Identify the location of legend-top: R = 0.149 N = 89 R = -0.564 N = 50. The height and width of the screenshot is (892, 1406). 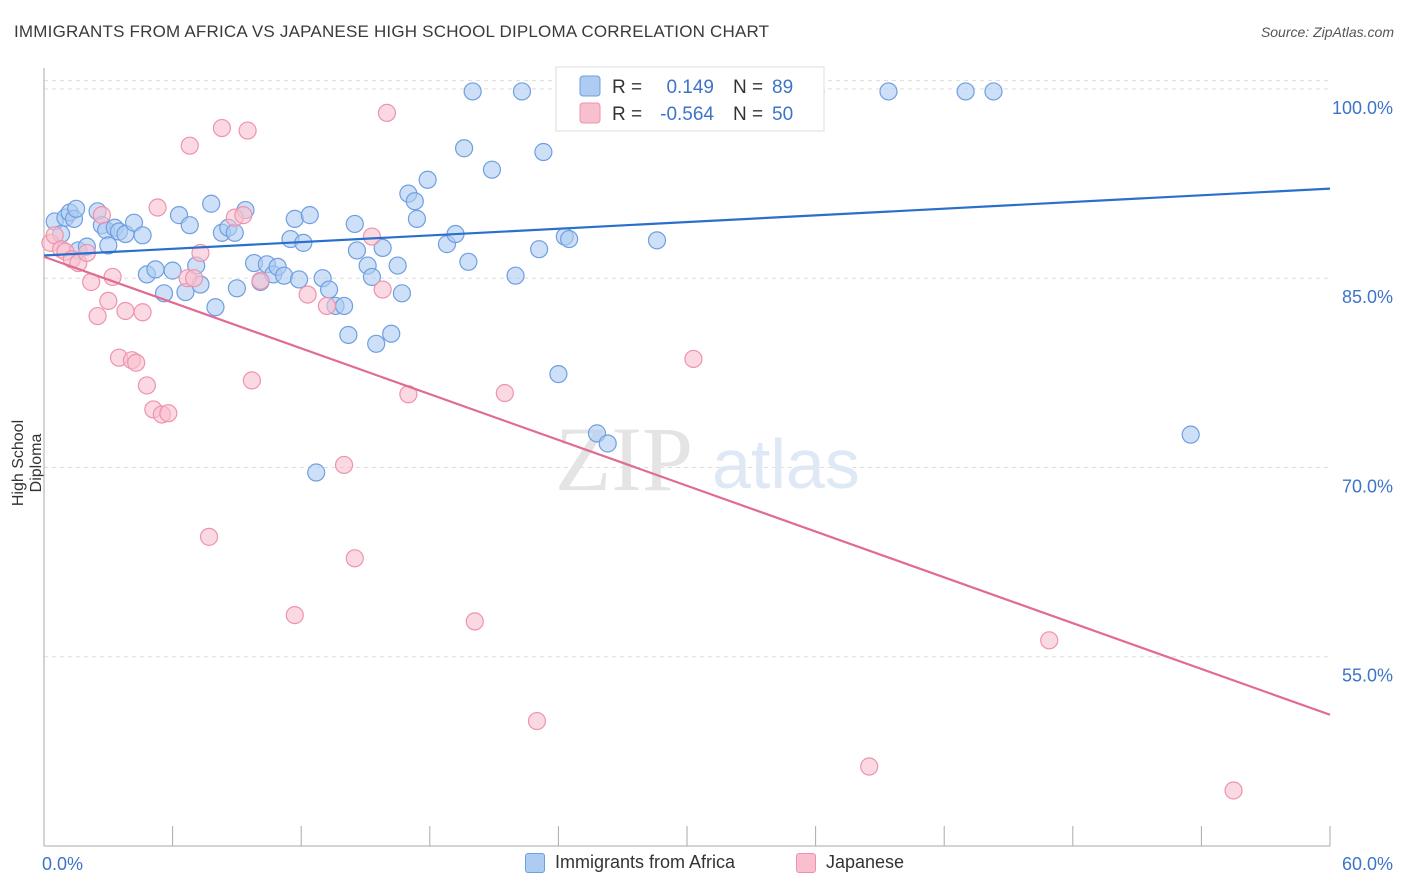
(690, 99).